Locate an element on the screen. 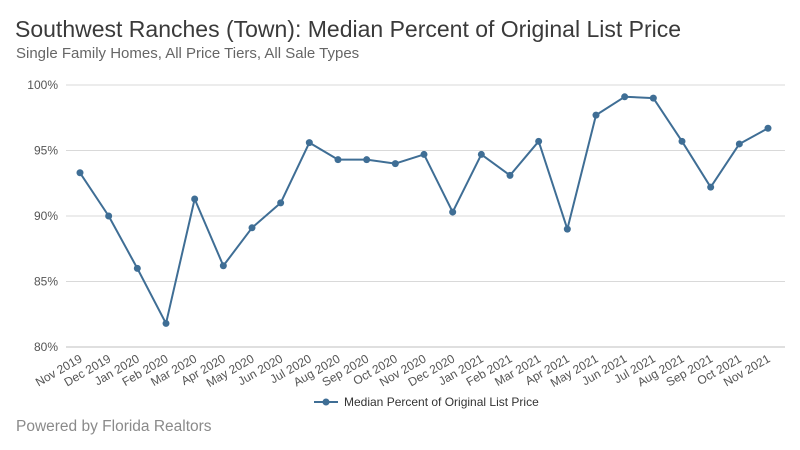 The width and height of the screenshot is (800, 450). y-axis: 80% 85% 90% 95% 100% is located at coordinates (42, 216).